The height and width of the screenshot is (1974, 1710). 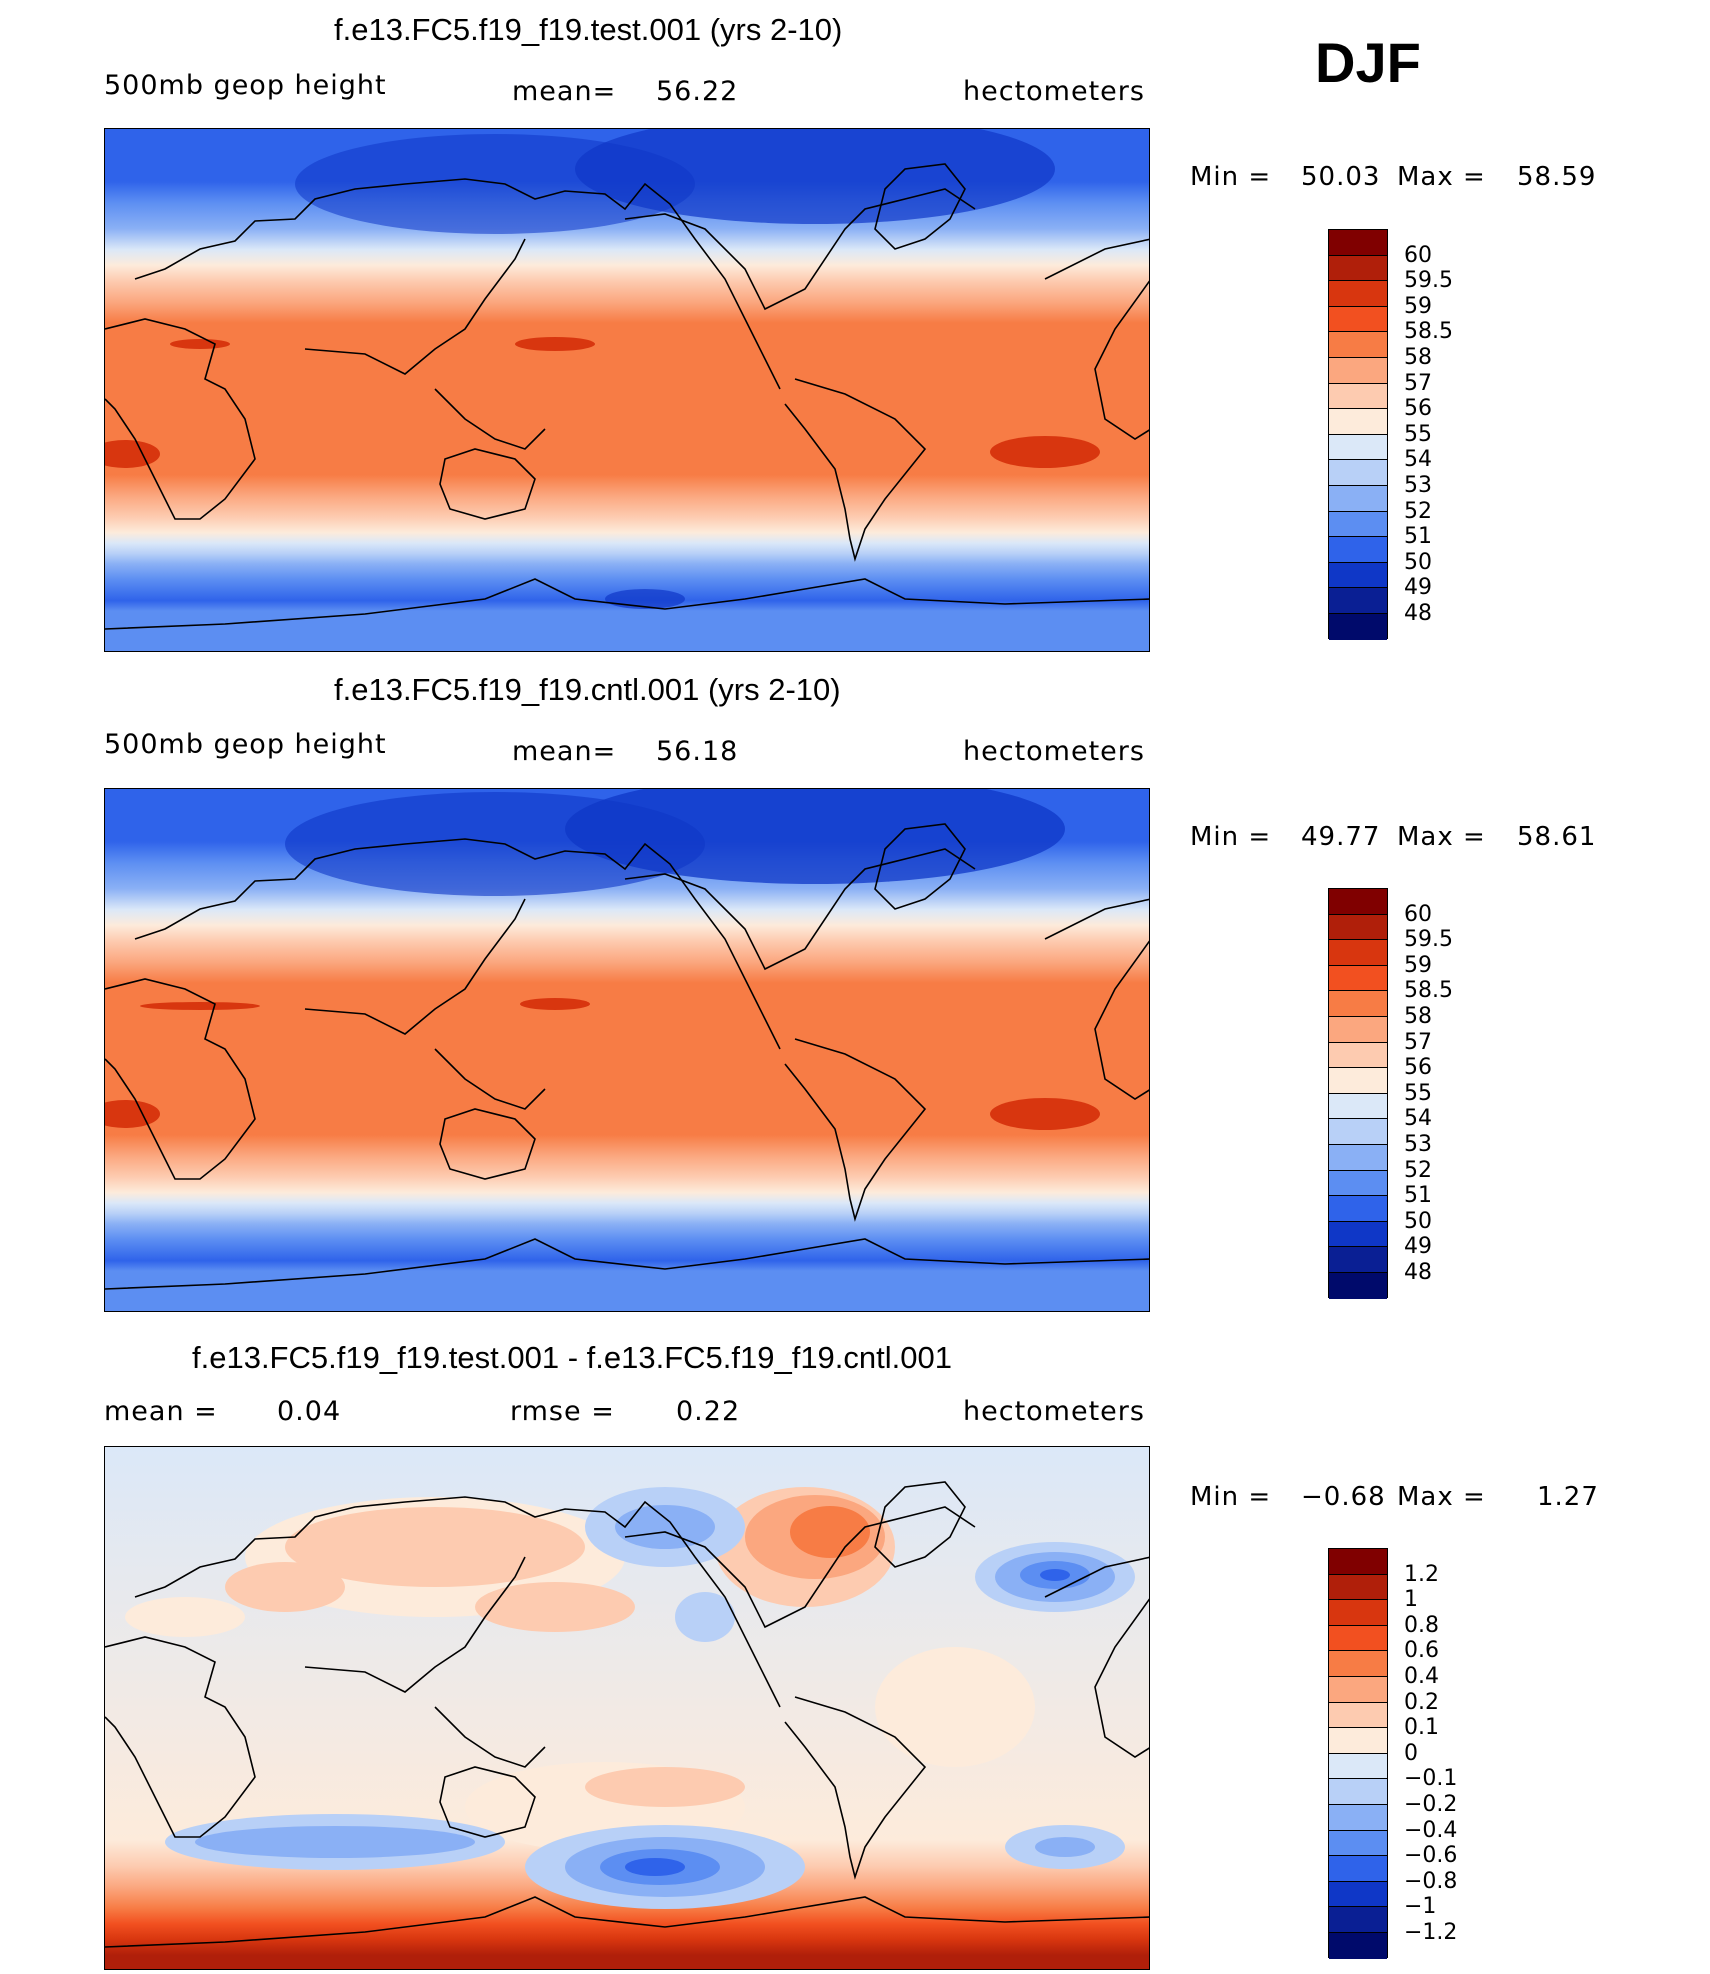 I want to click on panel3-rmse-label: rmse =, so click(x=562, y=1411).